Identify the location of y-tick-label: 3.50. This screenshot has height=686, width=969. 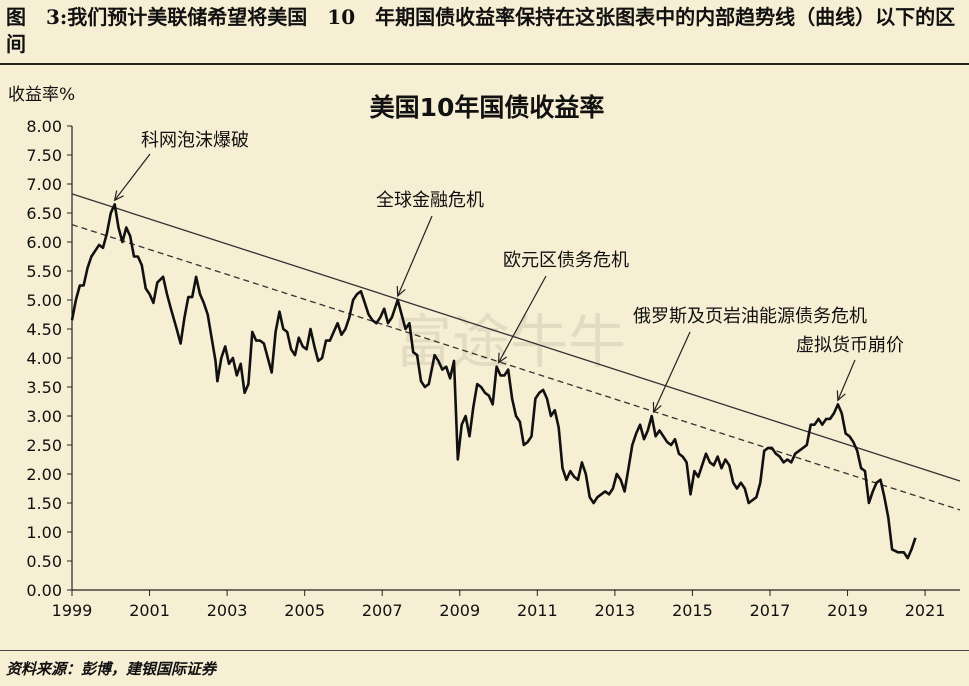
(44, 387).